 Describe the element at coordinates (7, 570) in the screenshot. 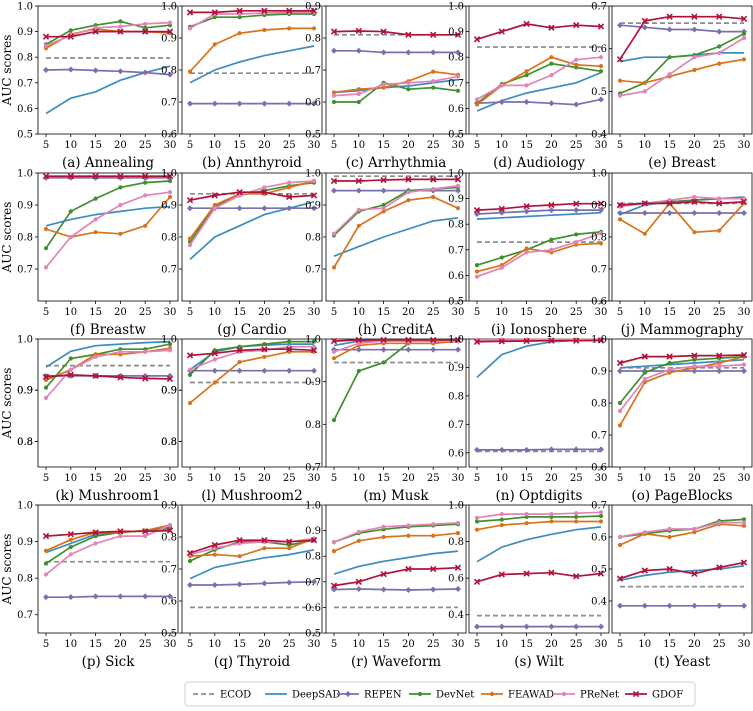

I see `y-axis-label: AUC scores` at that location.